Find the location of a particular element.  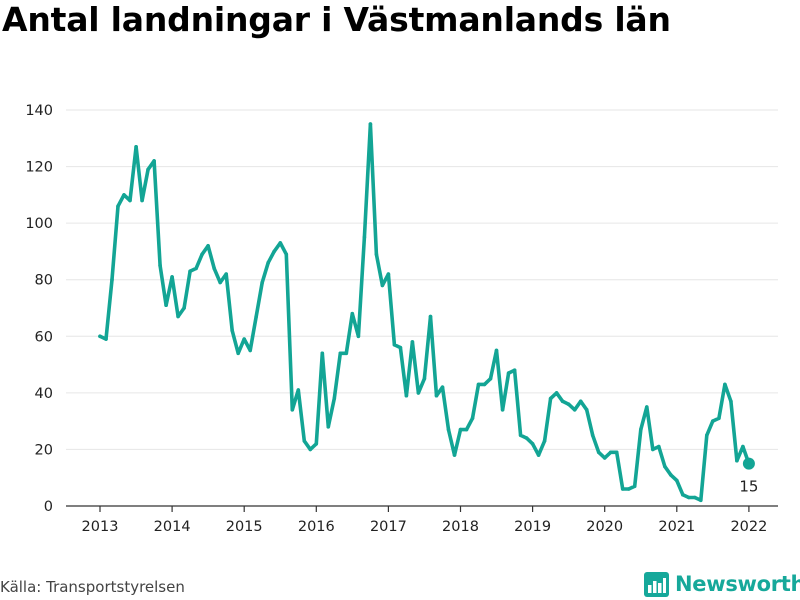

newsworthy-logo-icon is located at coordinates (656, 584).